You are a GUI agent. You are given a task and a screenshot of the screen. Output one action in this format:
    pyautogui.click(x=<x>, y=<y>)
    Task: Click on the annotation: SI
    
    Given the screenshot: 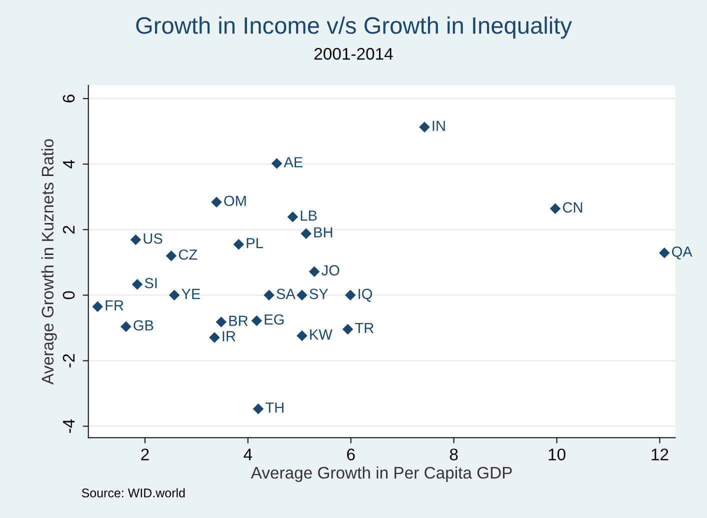 What is the action you would take?
    pyautogui.click(x=150, y=283)
    